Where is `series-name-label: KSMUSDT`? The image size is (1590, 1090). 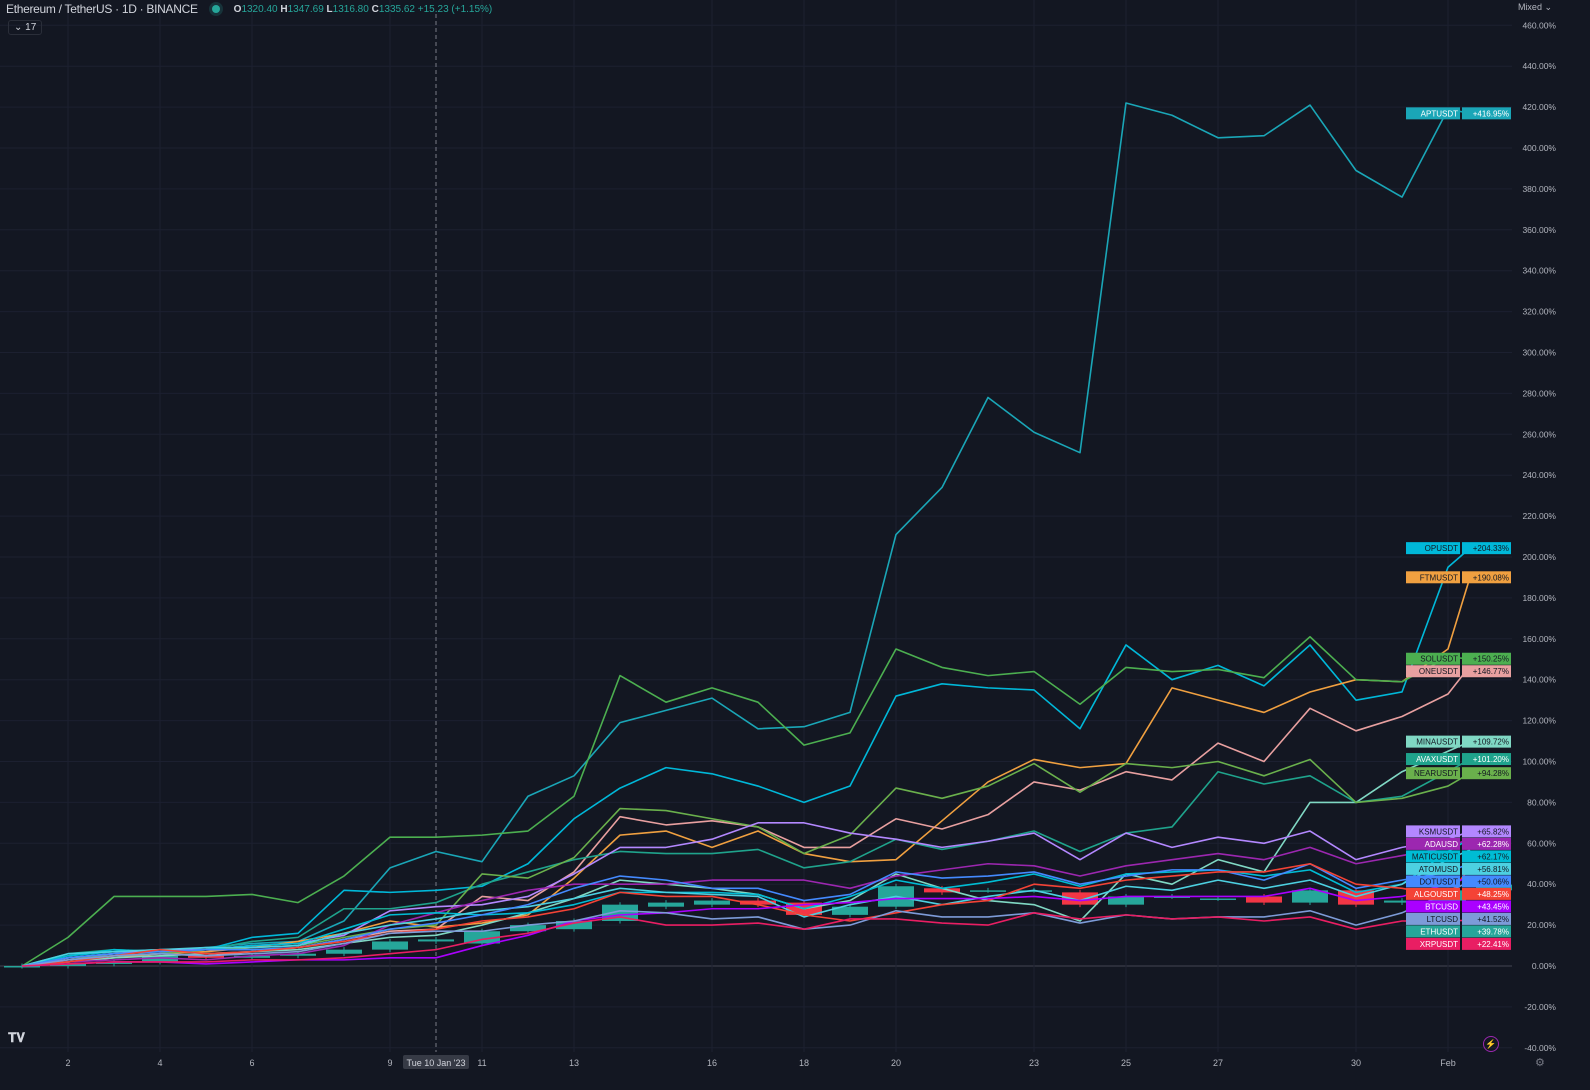 series-name-label: KSMUSDT is located at coordinates (1438, 831).